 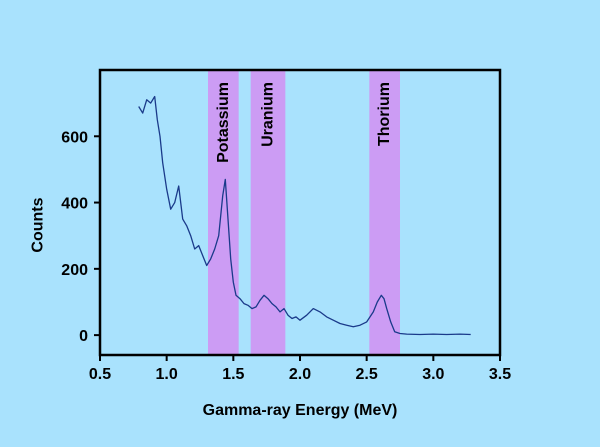 I want to click on y-tick-label: 200, so click(x=74, y=270).